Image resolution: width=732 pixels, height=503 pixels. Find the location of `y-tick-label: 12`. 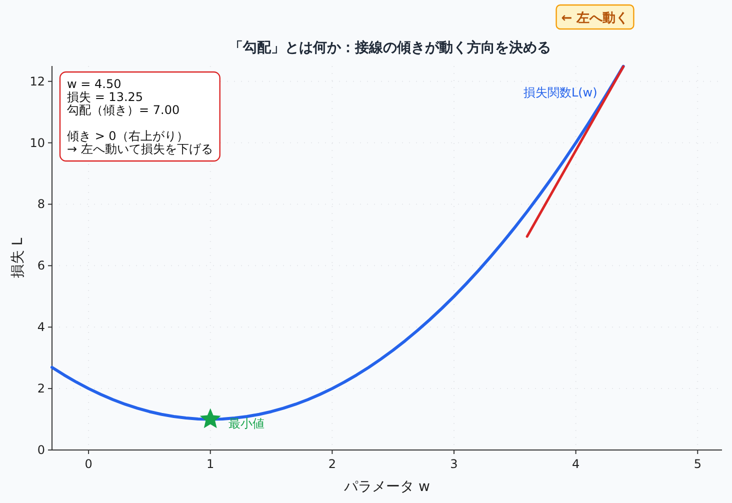

y-tick-label: 12 is located at coordinates (37, 81).